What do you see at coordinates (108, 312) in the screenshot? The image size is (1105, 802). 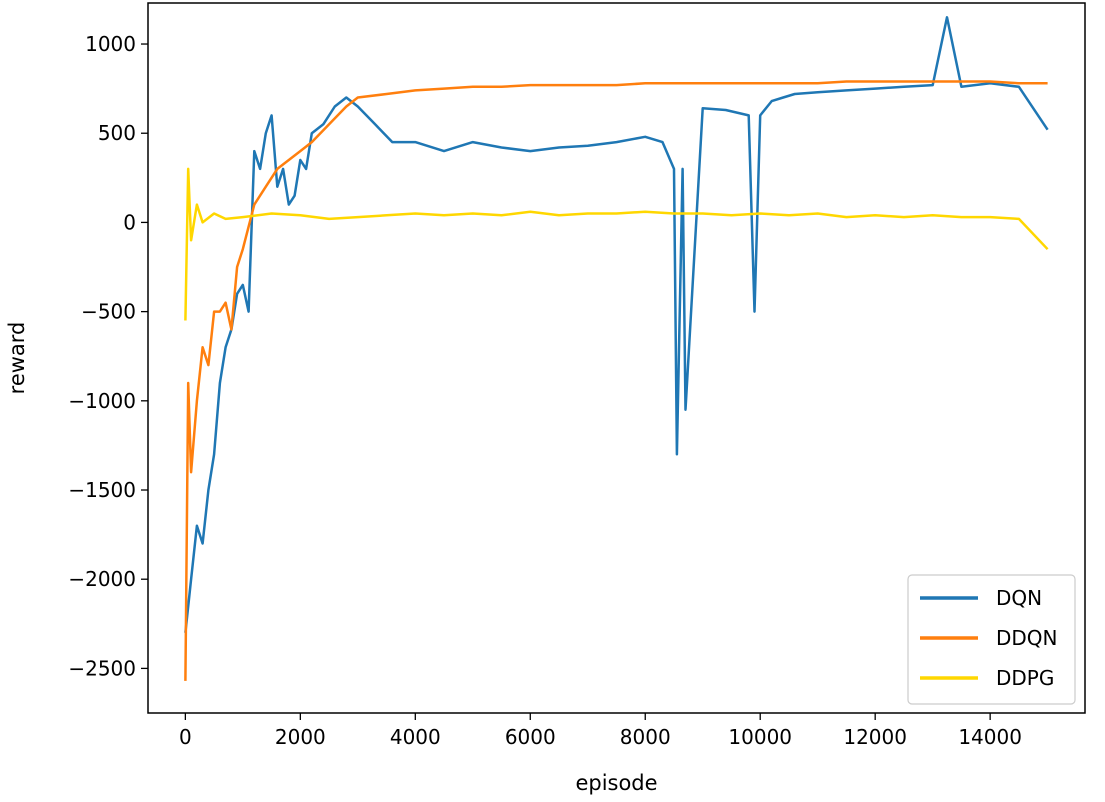 I see `y-tick-label: −500` at bounding box center [108, 312].